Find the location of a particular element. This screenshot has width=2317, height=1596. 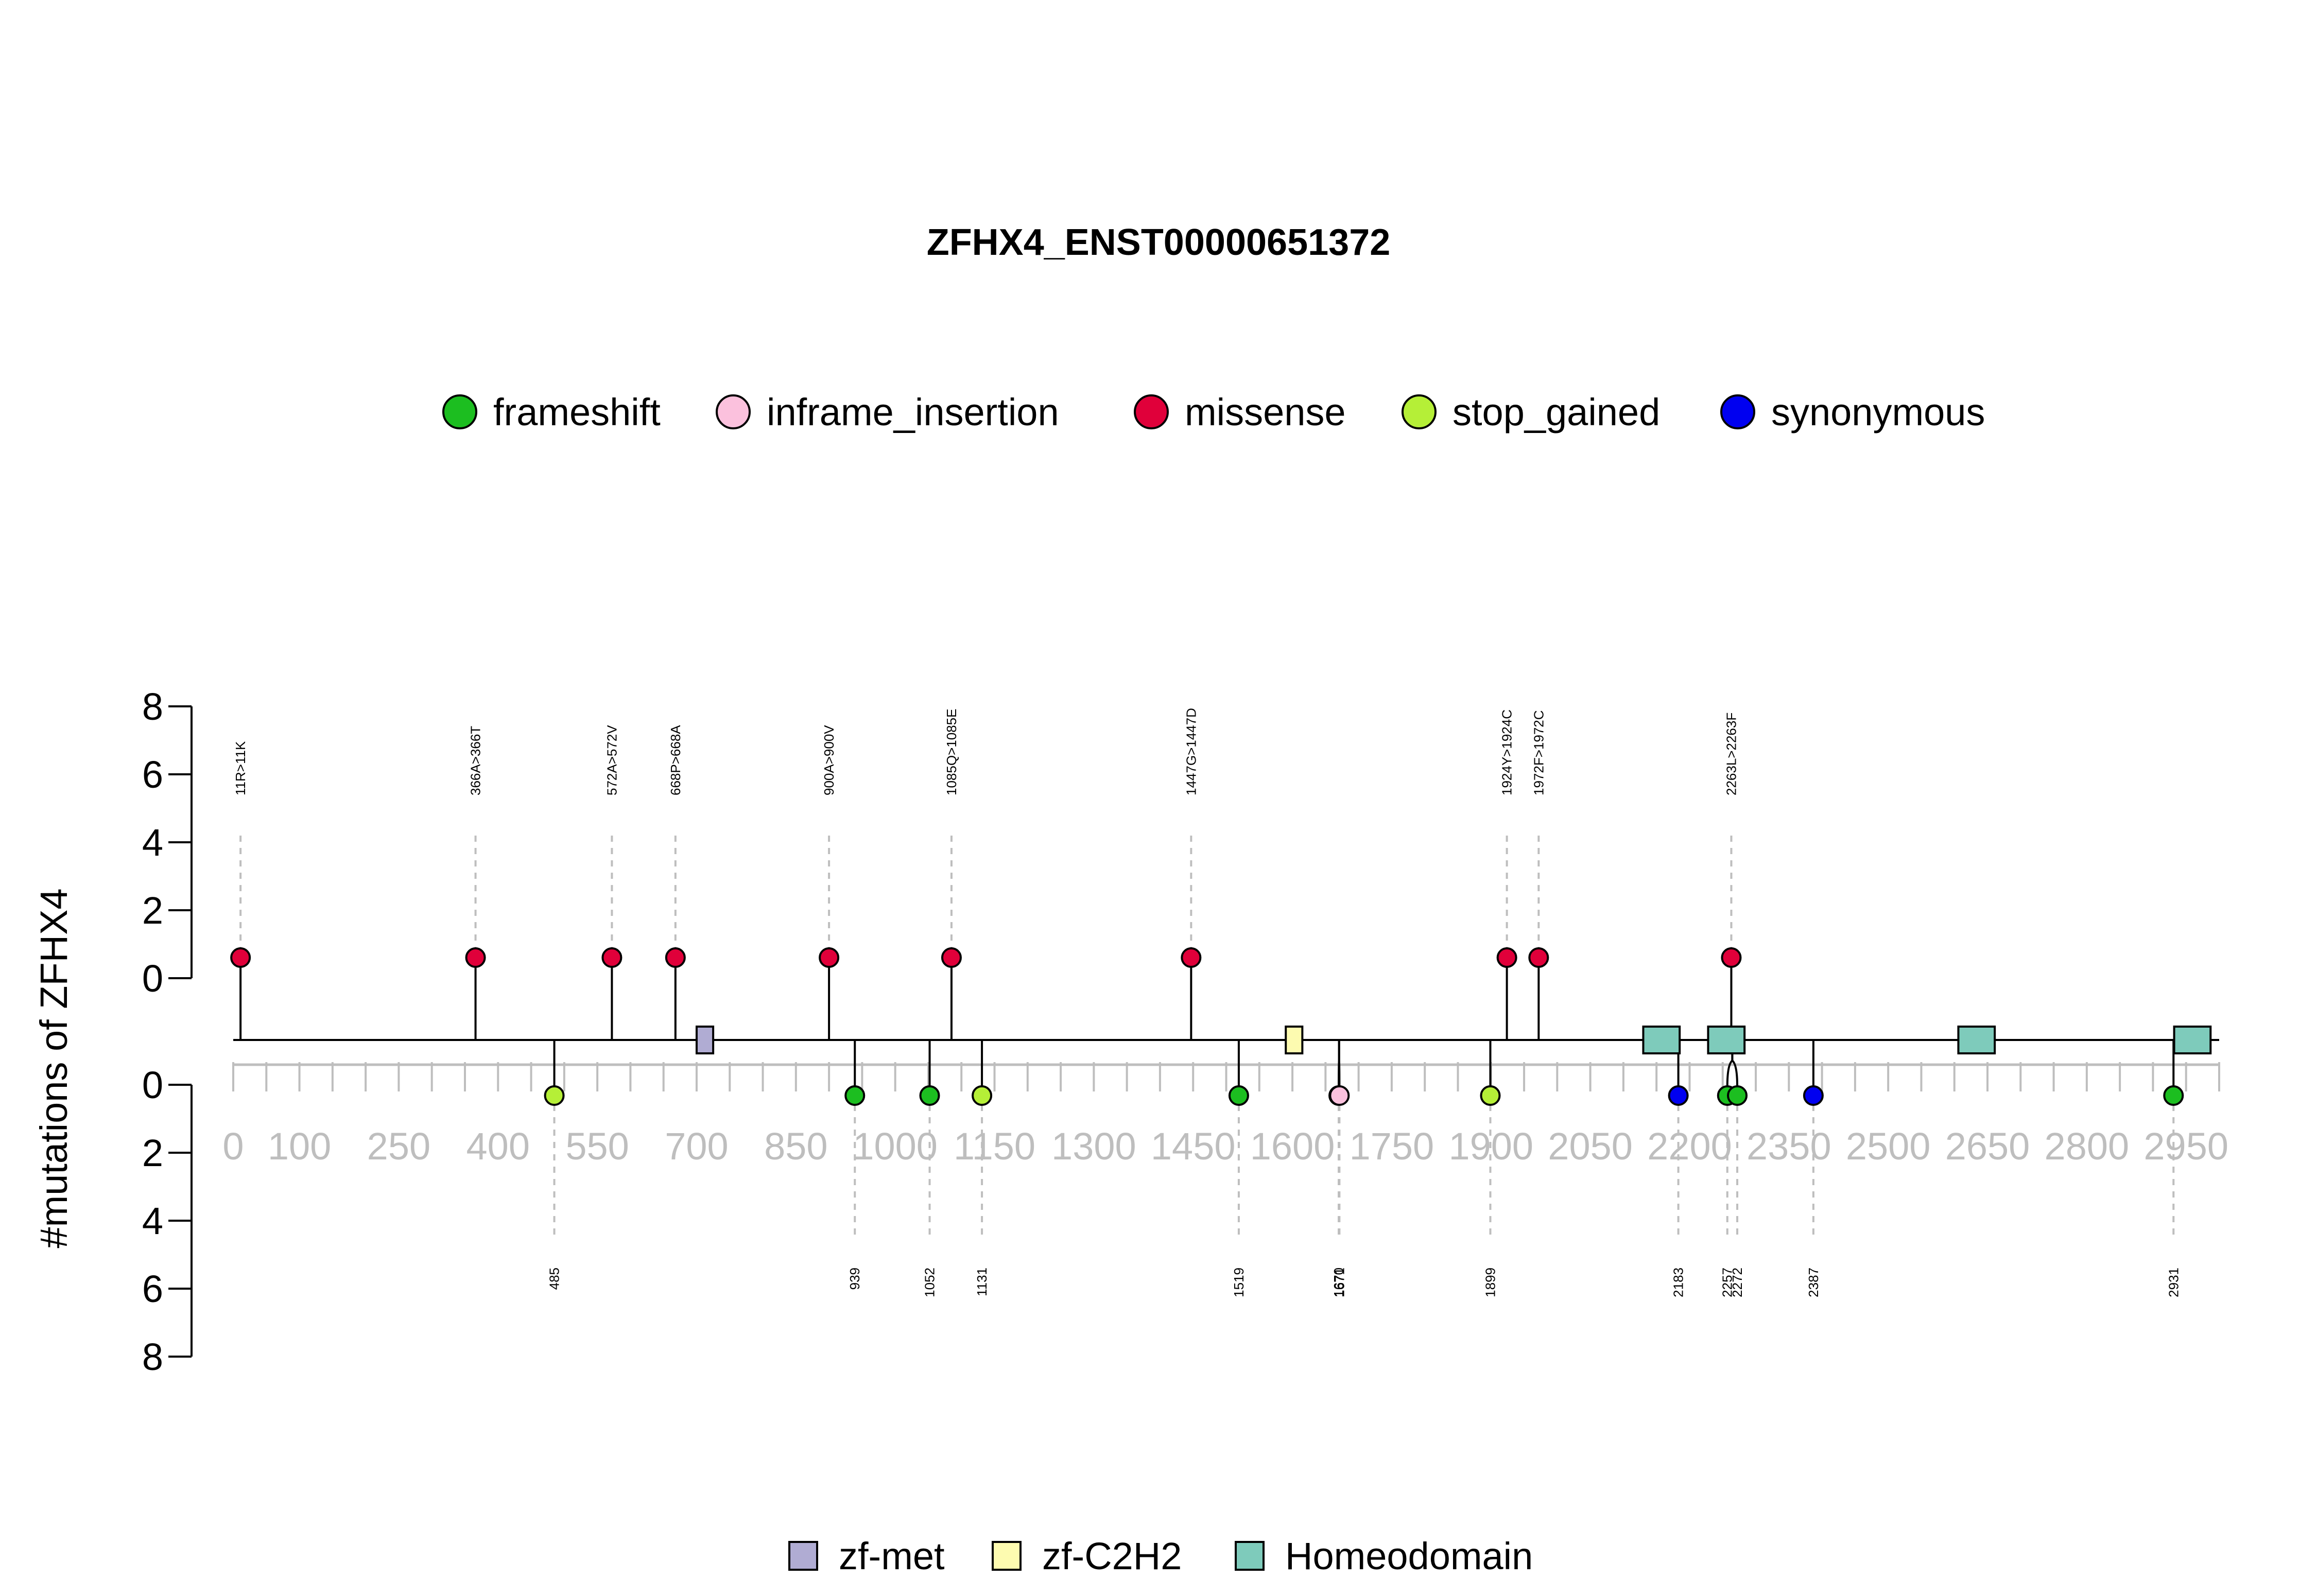

bottom-mutation-label: 2272 is located at coordinates (1737, 1282).